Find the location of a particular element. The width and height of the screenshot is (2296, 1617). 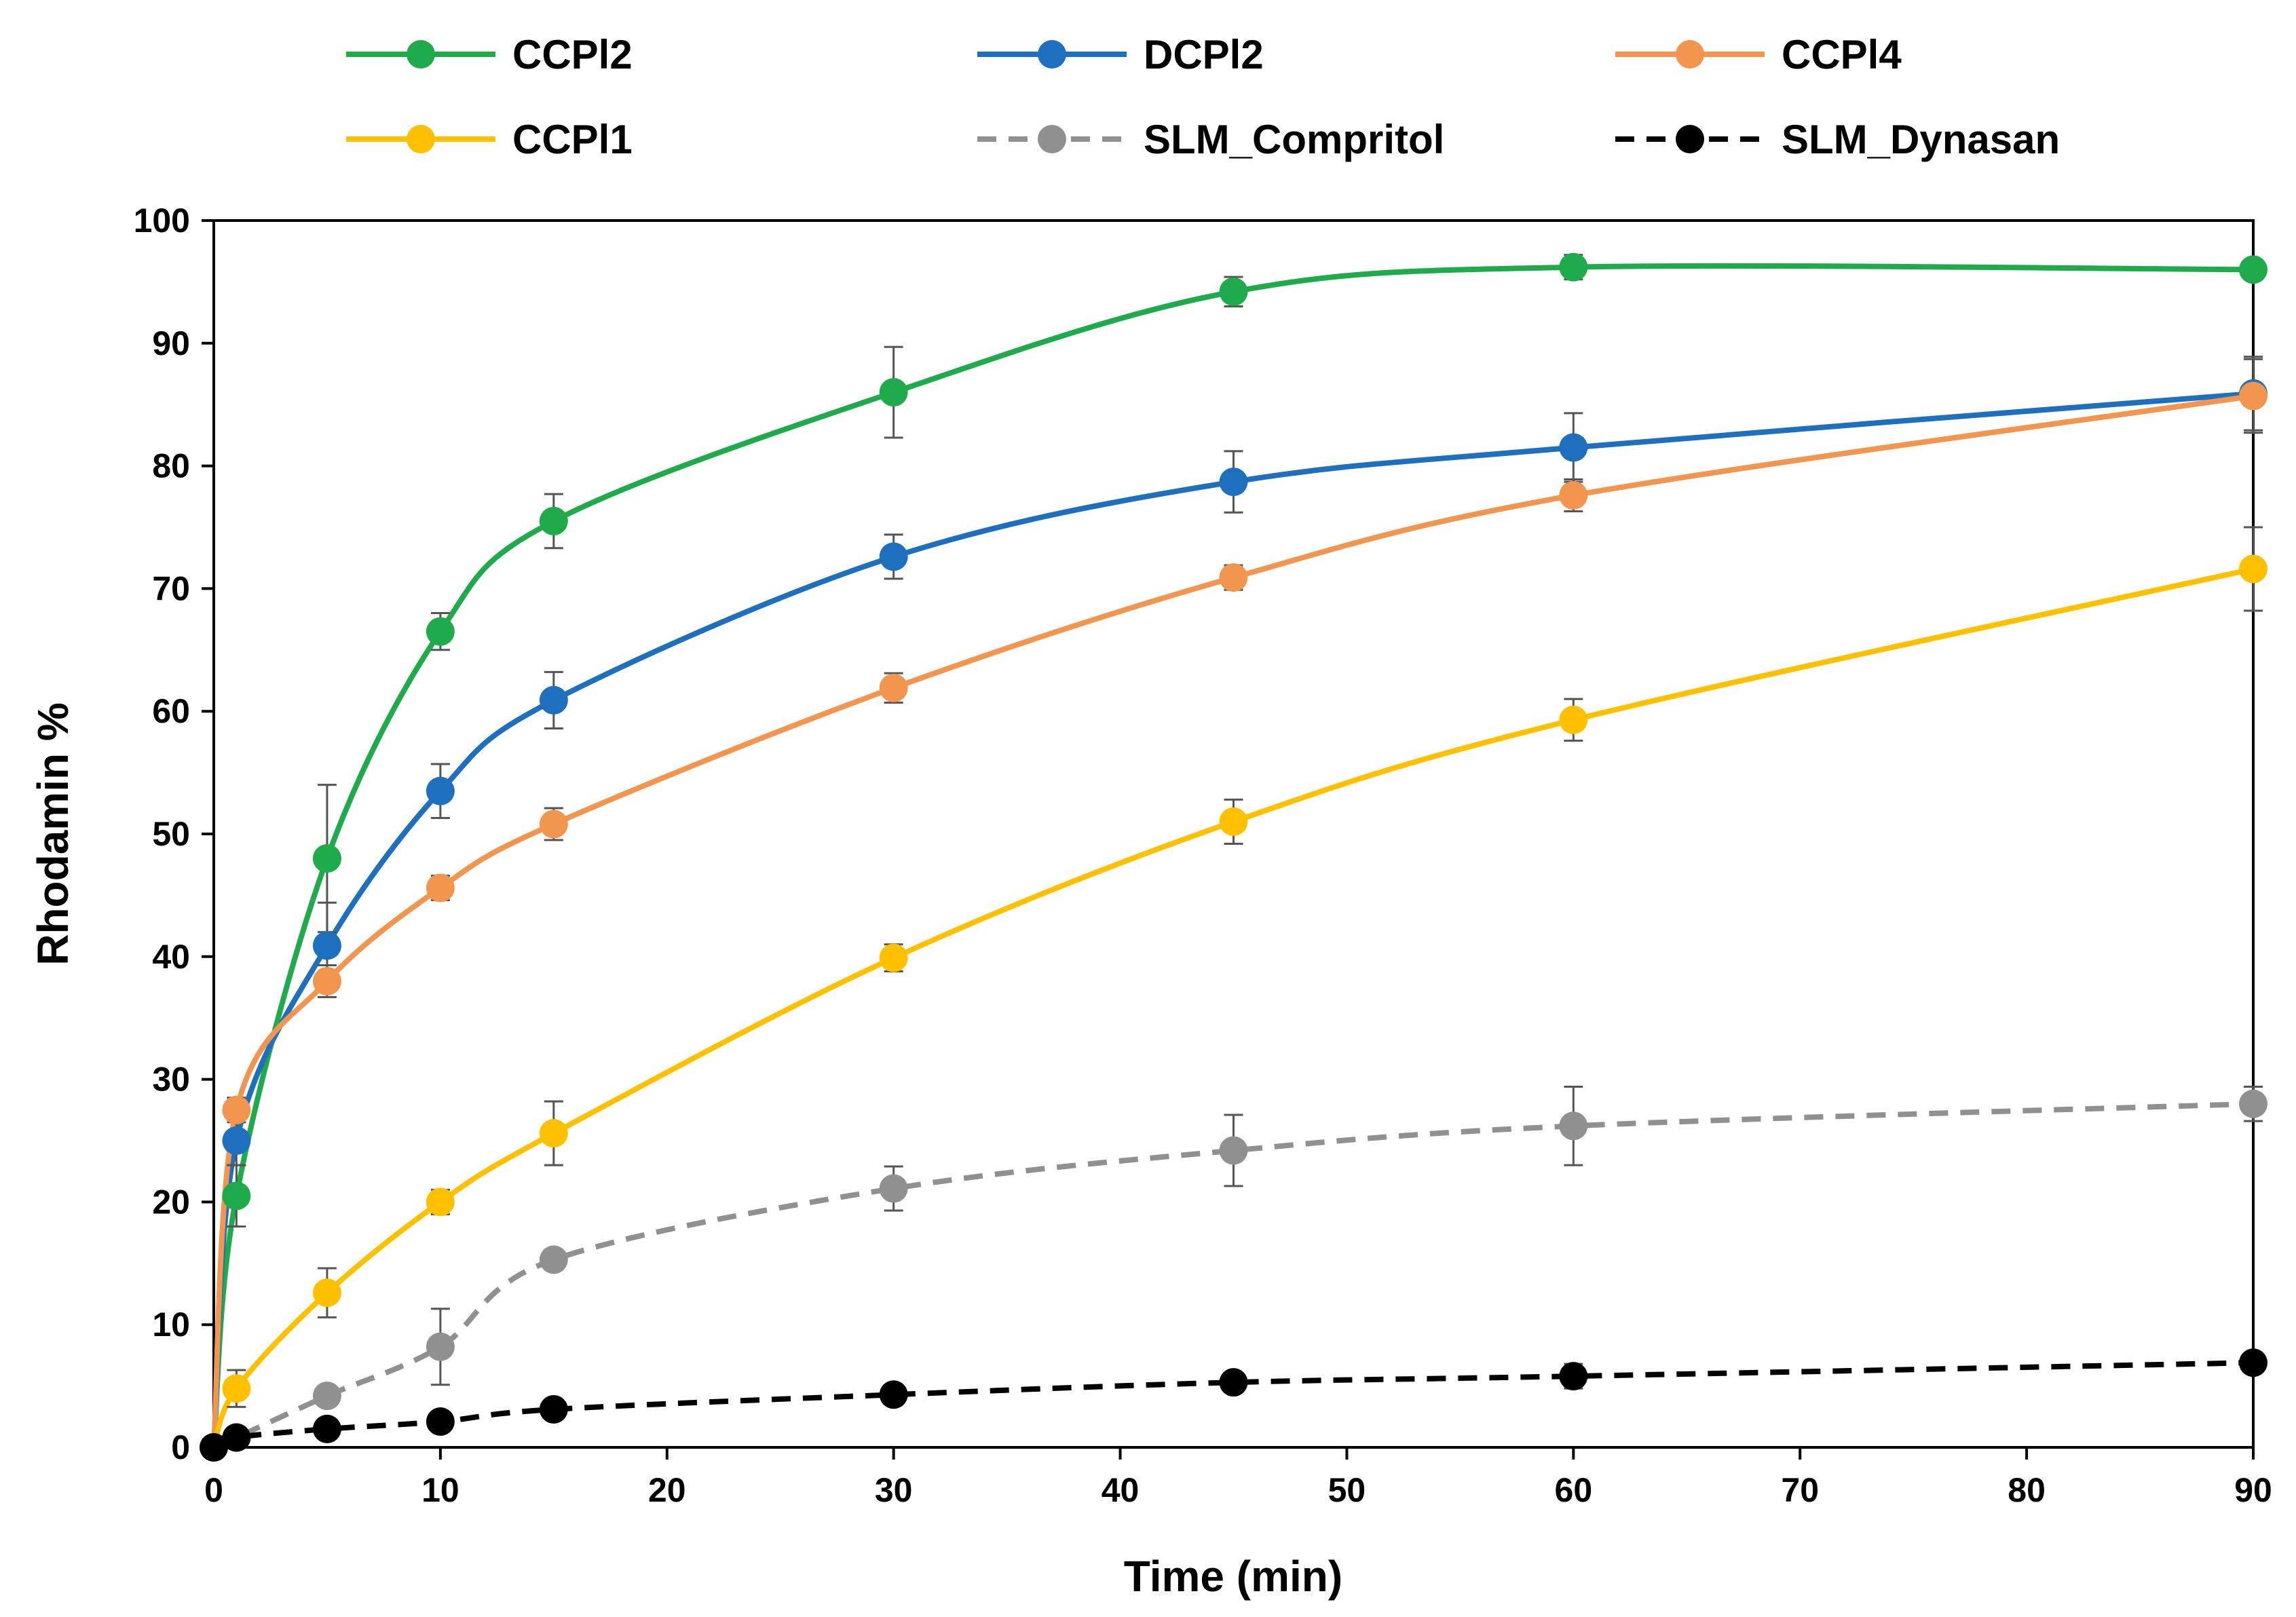

y-axis-title: Rhodamin % is located at coordinates (53, 834).